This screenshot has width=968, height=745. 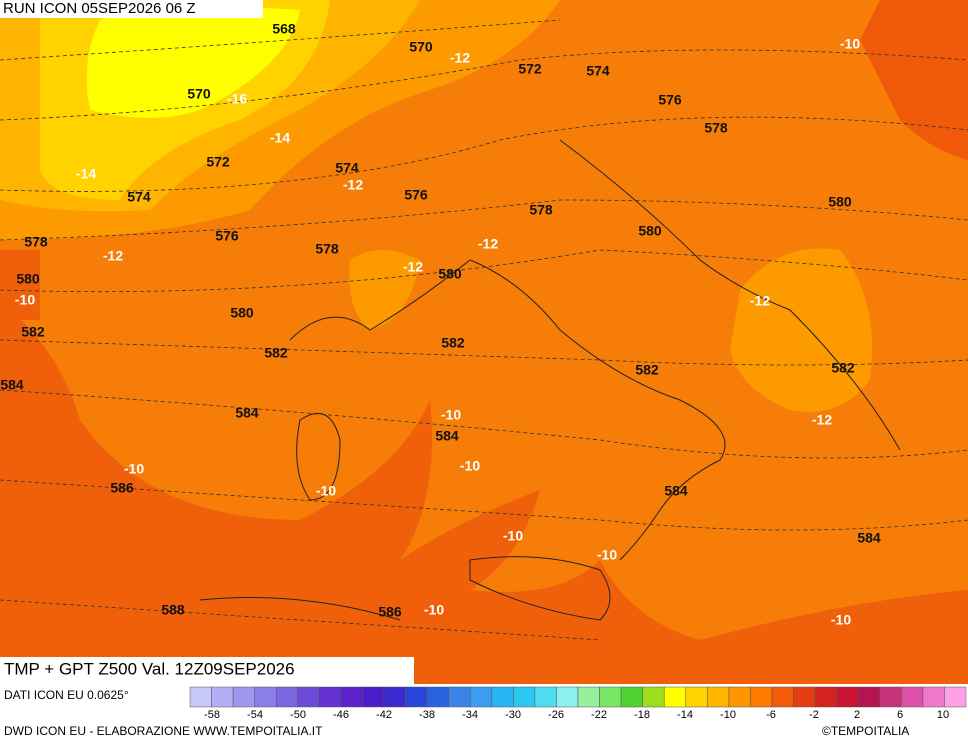 I want to click on colorbar-label: -10, so click(x=728, y=715).